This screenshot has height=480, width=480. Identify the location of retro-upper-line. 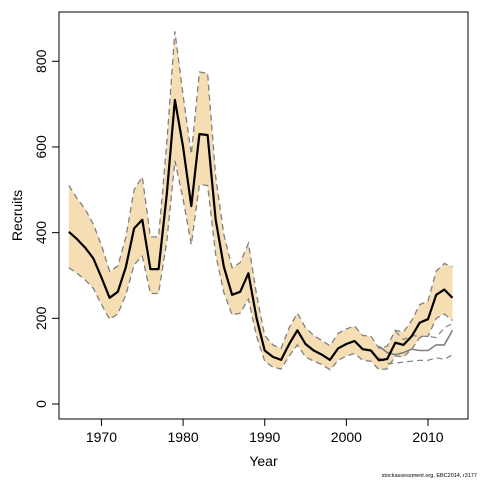
(423, 331).